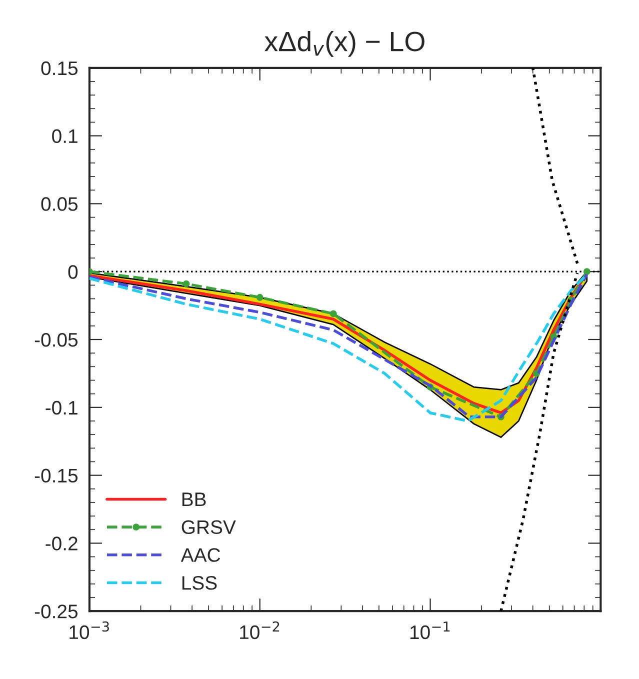  I want to click on legend-label: LSS, so click(199, 583).